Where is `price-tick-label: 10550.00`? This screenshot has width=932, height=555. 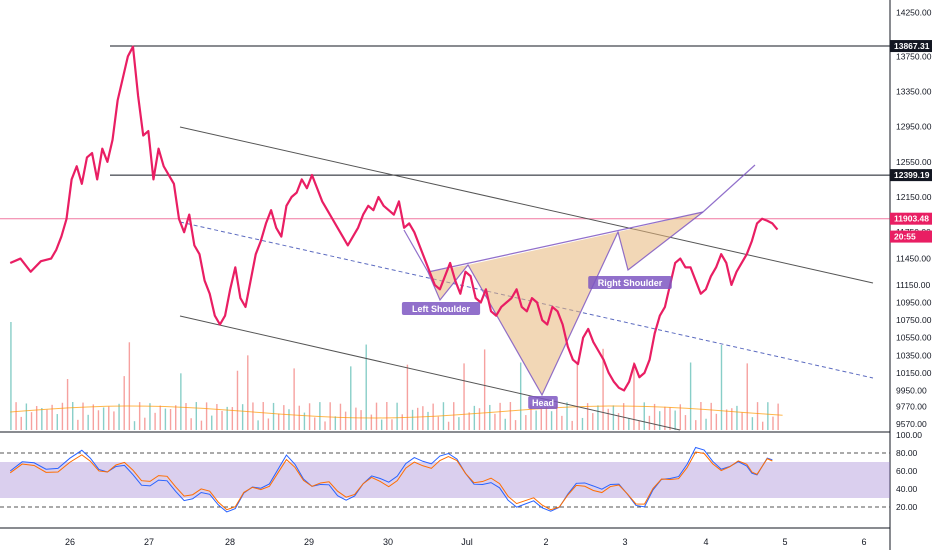
price-tick-label: 10550.00 is located at coordinates (914, 338).